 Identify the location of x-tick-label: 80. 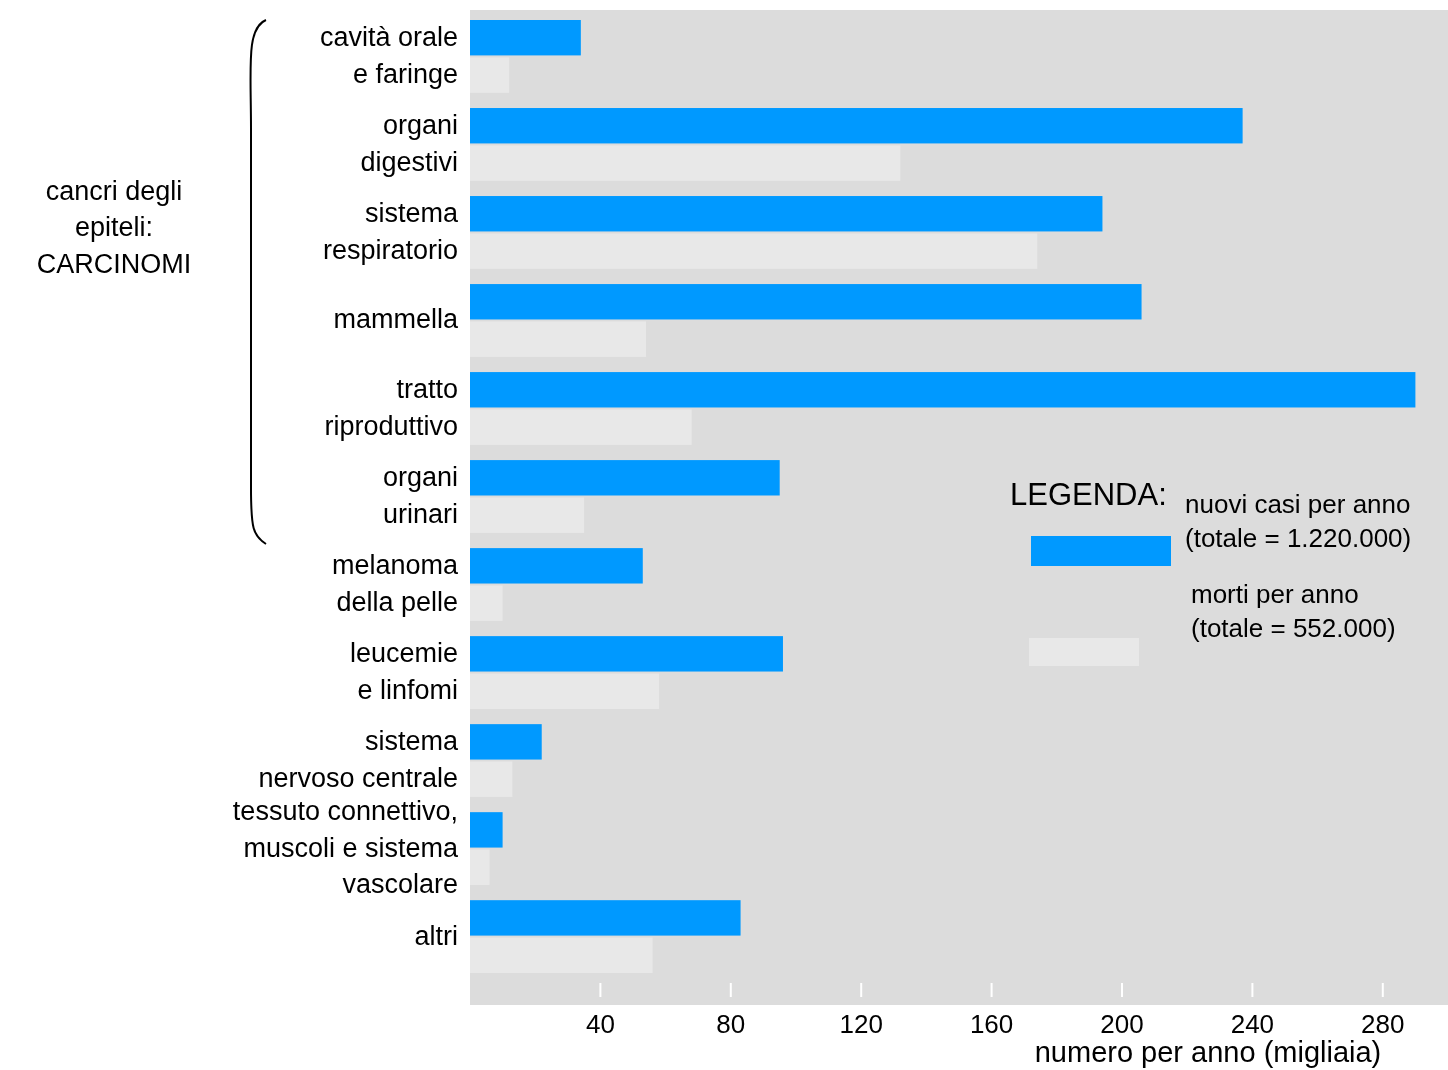
(731, 1024).